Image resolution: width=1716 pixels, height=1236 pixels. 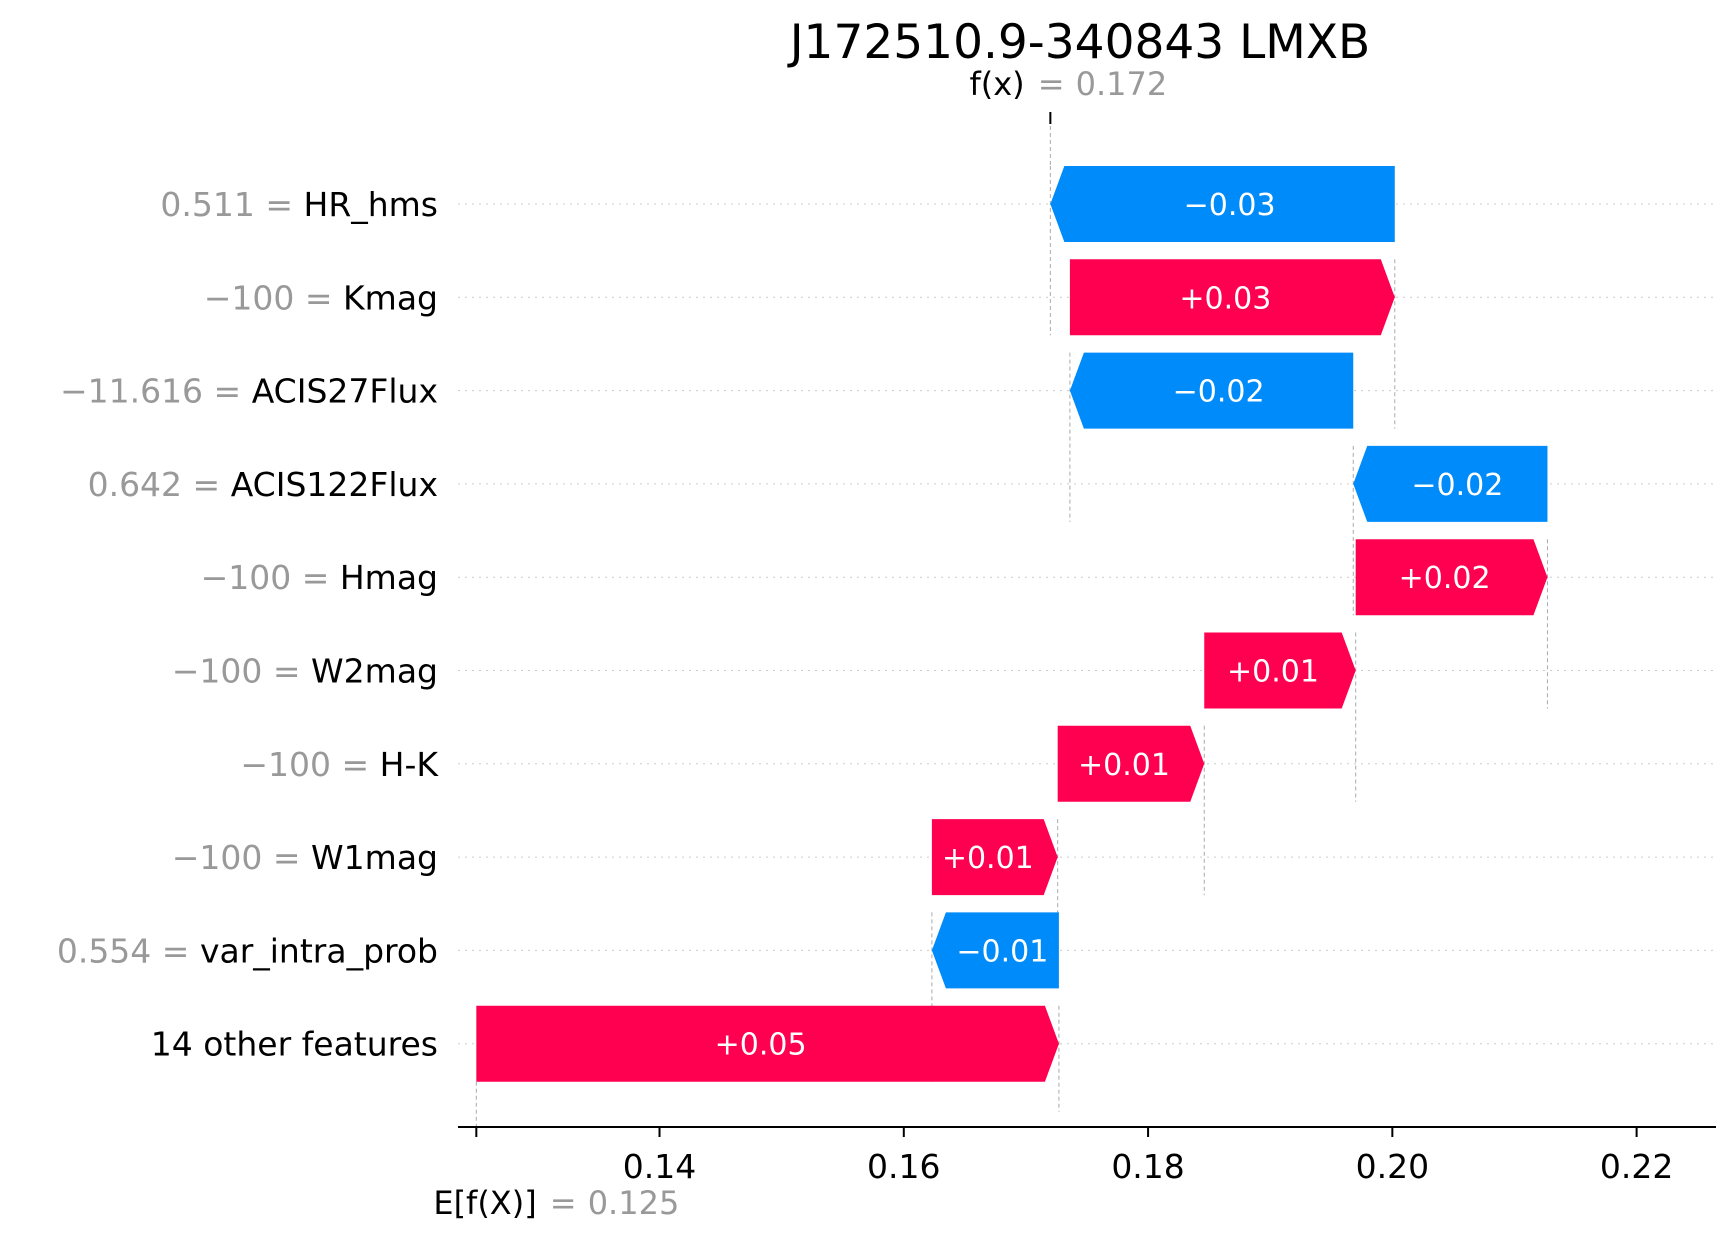 I want to click on fx-eq: =, so click(x=1051, y=84).